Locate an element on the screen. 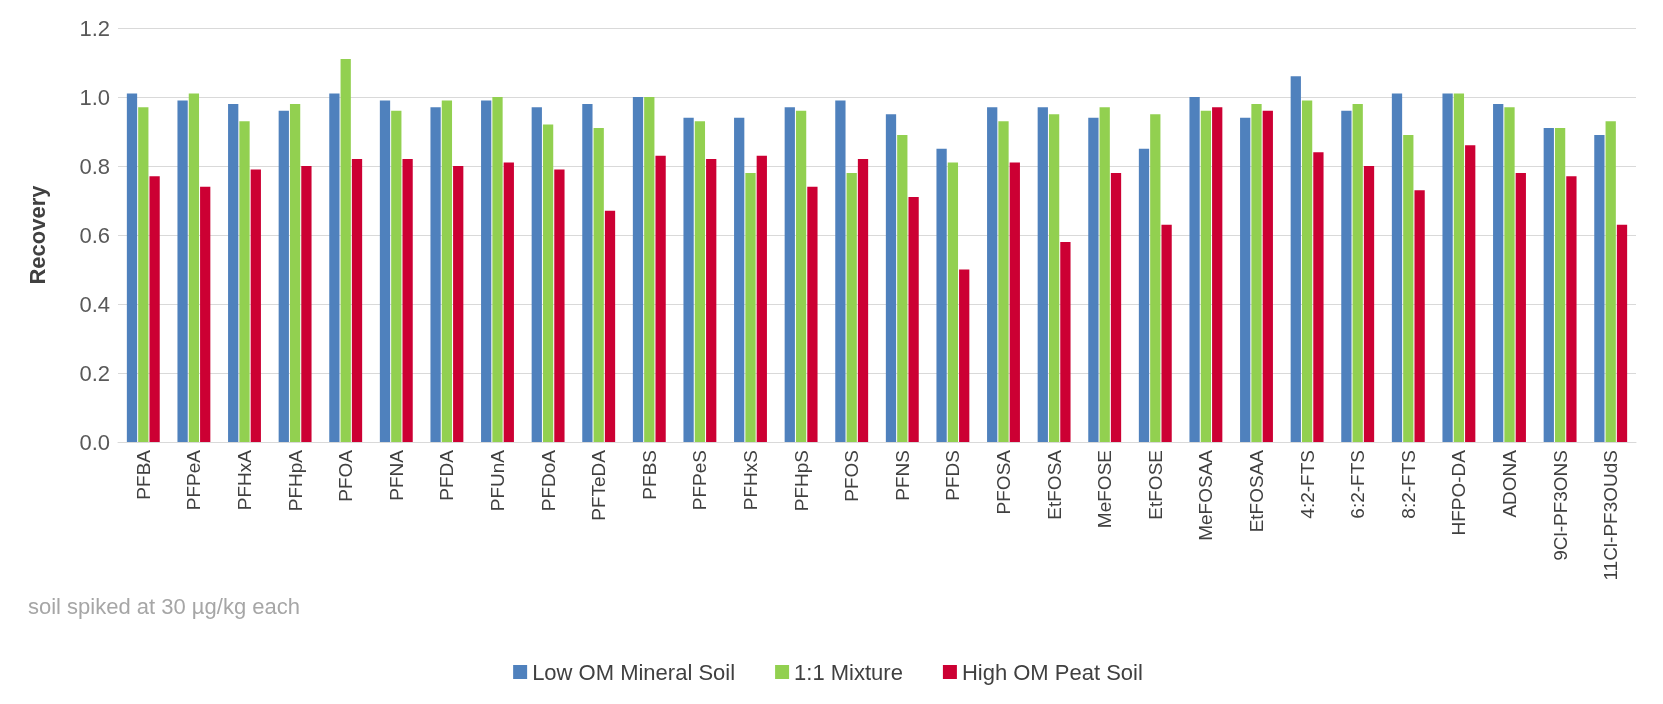 The image size is (1663, 704). y-tick-label: 0.0 is located at coordinates (94, 442).